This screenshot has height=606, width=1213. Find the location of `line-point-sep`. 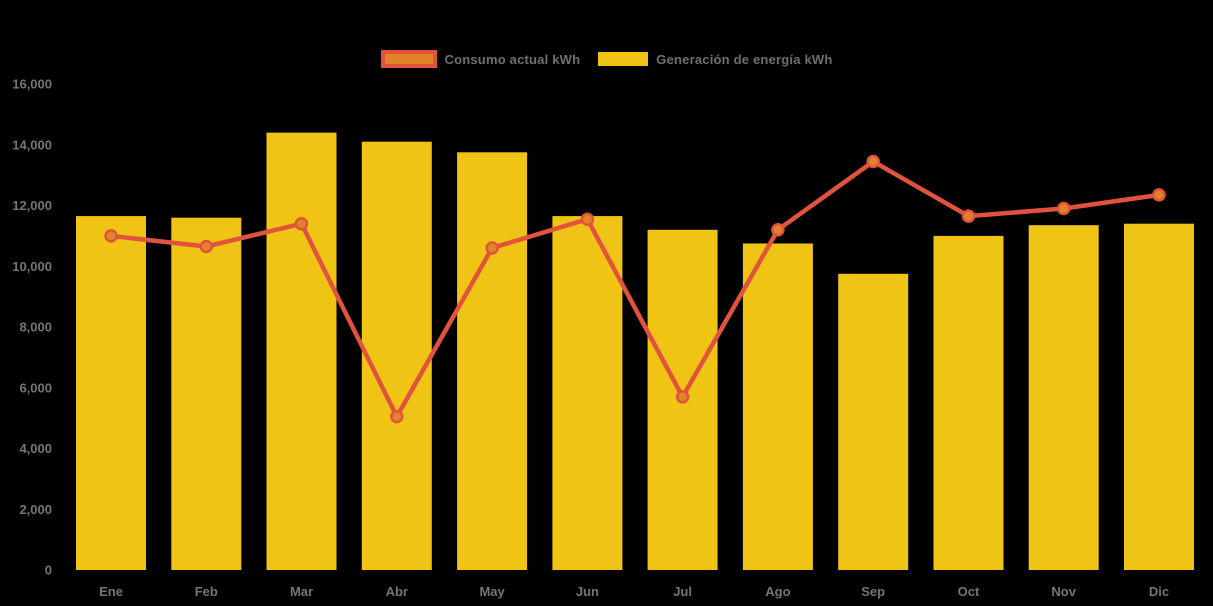

line-point-sep is located at coordinates (873, 161).